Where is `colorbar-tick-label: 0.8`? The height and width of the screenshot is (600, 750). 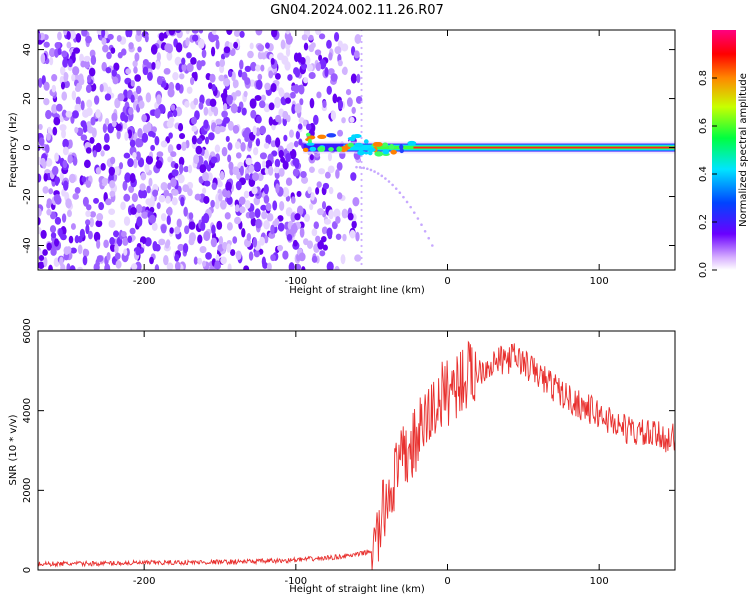
colorbar-tick-label: 0.8 is located at coordinates (703, 78).